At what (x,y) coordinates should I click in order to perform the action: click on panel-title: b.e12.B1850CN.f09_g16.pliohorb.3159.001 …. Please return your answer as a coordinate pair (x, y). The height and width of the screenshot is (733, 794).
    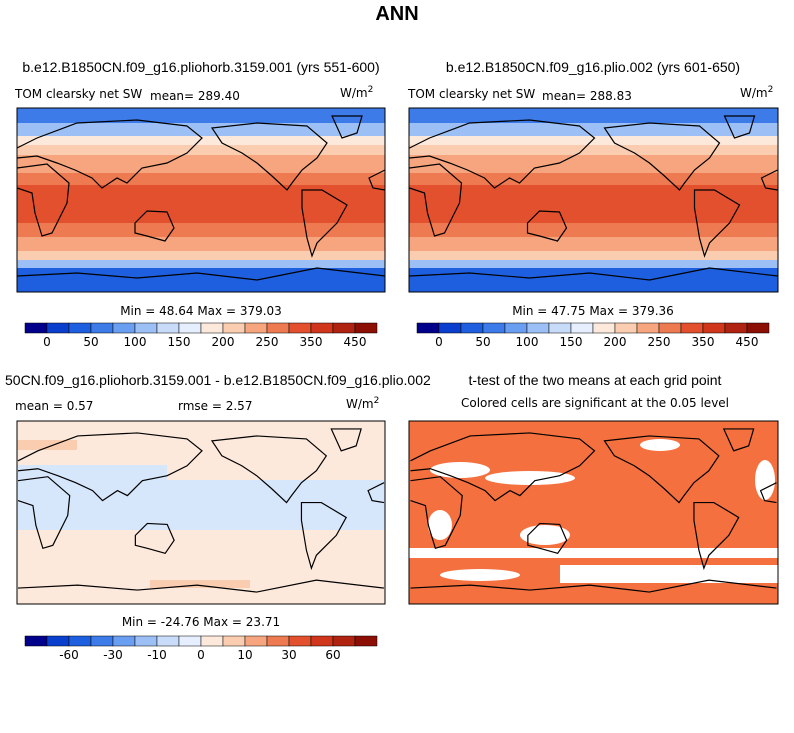
    Looking at the image, I should click on (200, 67).